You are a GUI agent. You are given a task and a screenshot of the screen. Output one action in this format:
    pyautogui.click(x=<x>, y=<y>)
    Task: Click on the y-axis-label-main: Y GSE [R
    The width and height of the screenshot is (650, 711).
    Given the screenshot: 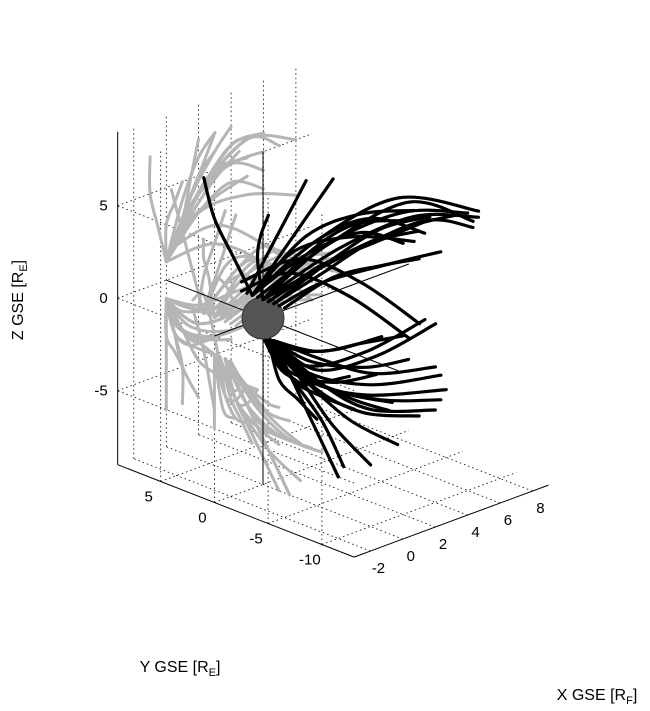 What is the action you would take?
    pyautogui.click(x=174, y=667)
    